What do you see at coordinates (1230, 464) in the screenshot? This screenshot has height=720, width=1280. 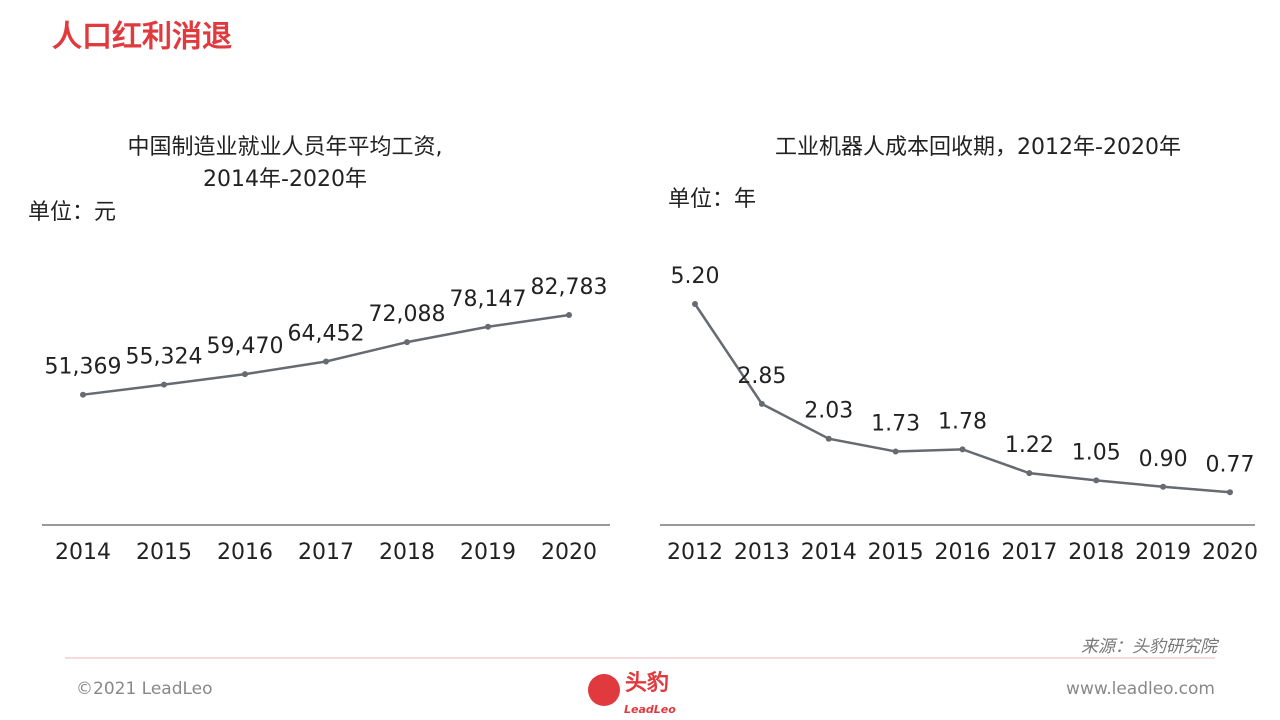 I see `value-label: 0.77` at bounding box center [1230, 464].